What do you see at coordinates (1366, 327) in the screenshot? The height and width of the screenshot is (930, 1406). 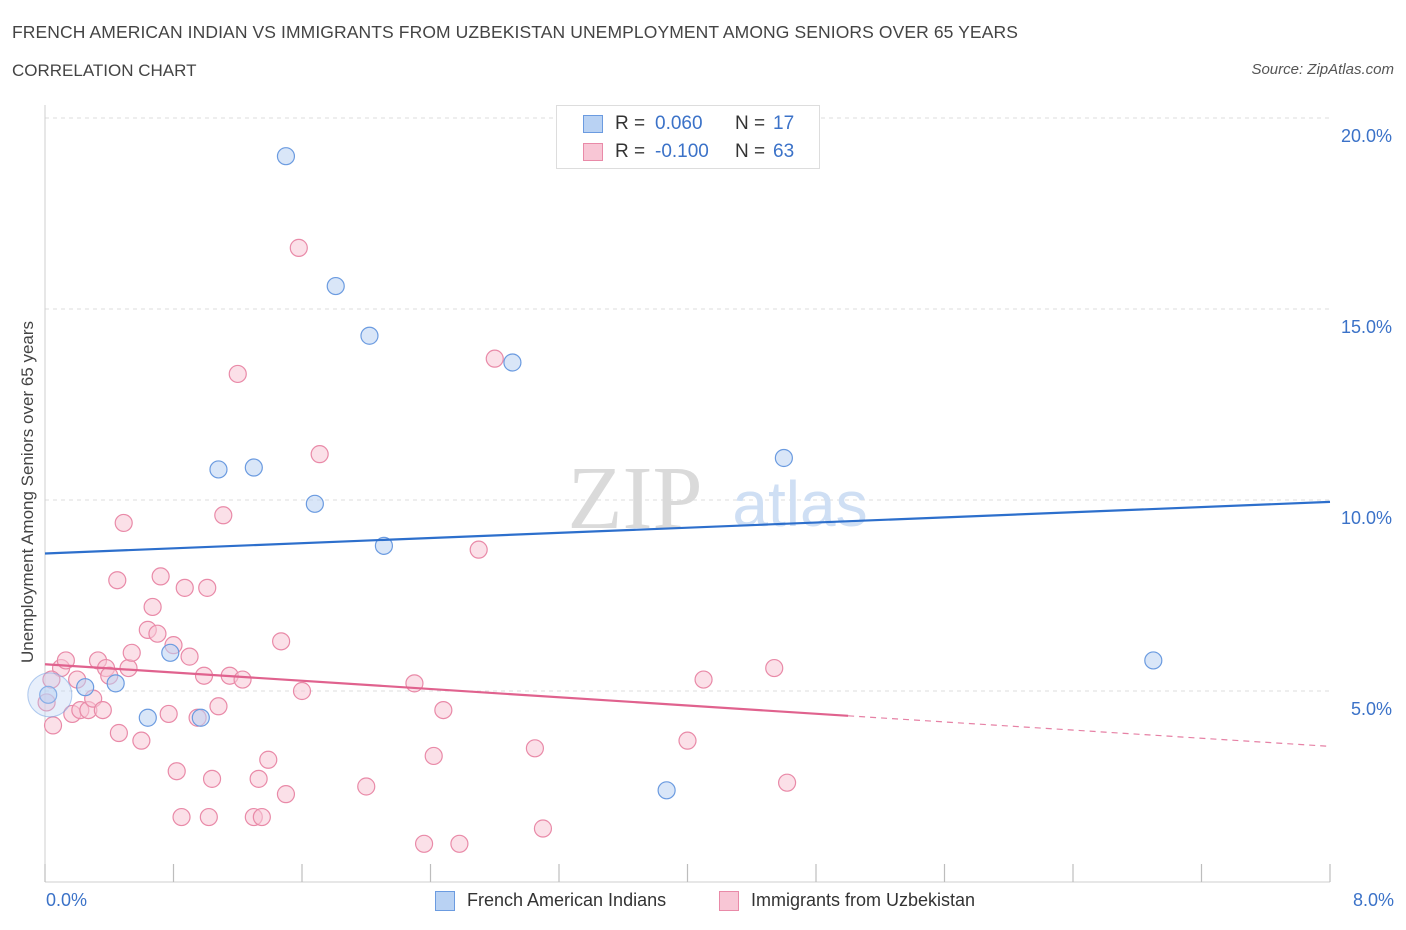 I see `y-tick-label: 15.0%` at bounding box center [1366, 327].